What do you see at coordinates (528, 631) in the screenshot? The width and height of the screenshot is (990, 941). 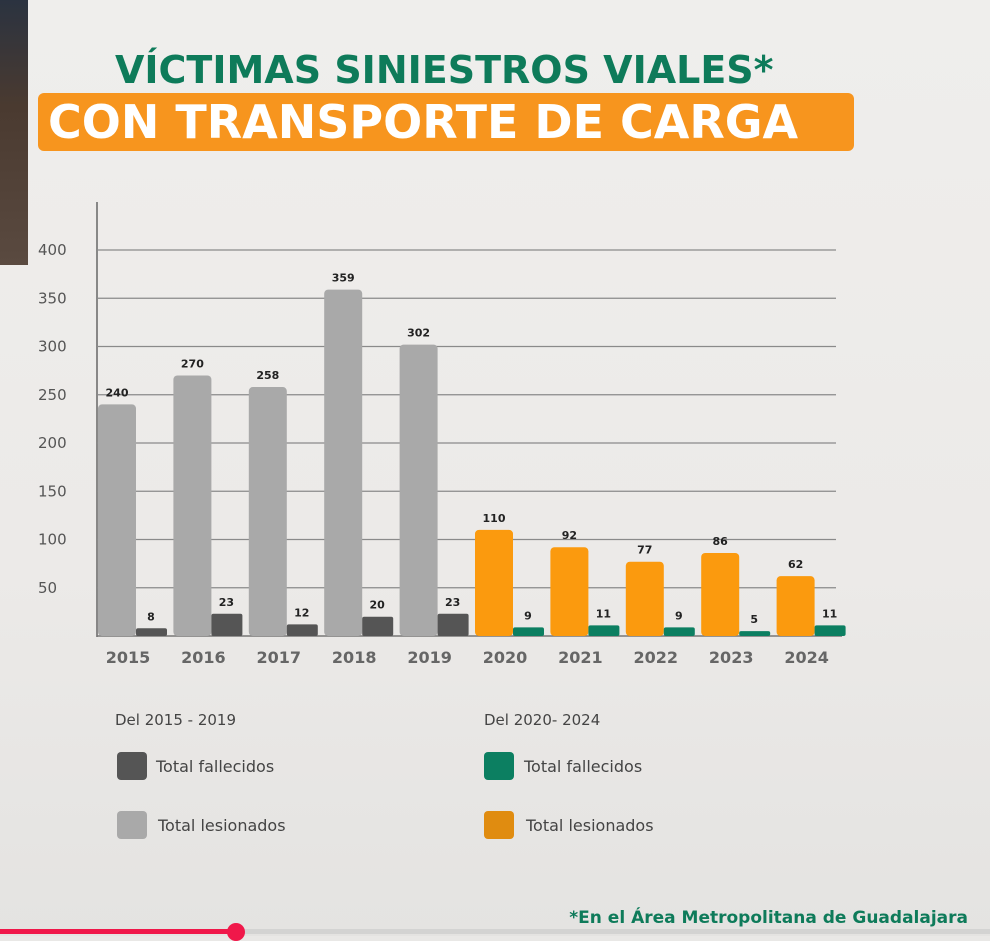 I see `bar-fallecidos-2020` at bounding box center [528, 631].